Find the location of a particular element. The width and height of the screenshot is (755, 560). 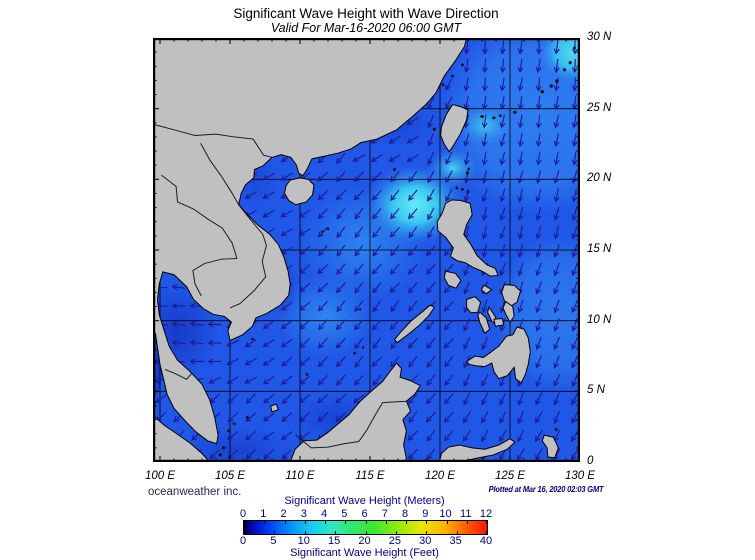

feet-tick-label: 15 is located at coordinates (334, 541).